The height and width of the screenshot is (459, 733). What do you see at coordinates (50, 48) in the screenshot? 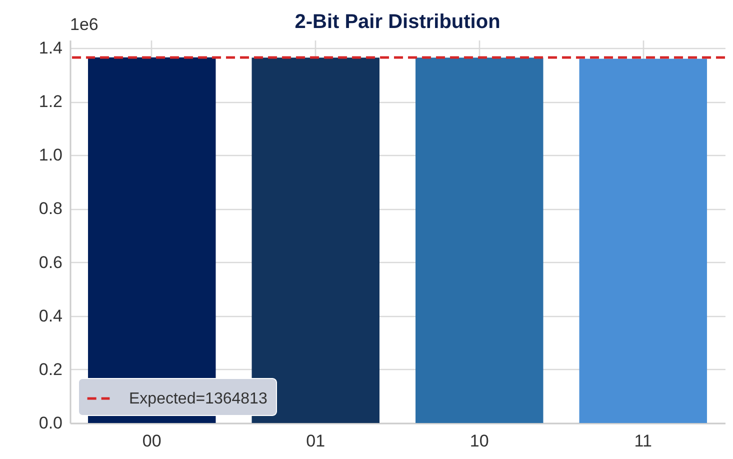
I see `y-tick-label: 1.4` at bounding box center [50, 48].